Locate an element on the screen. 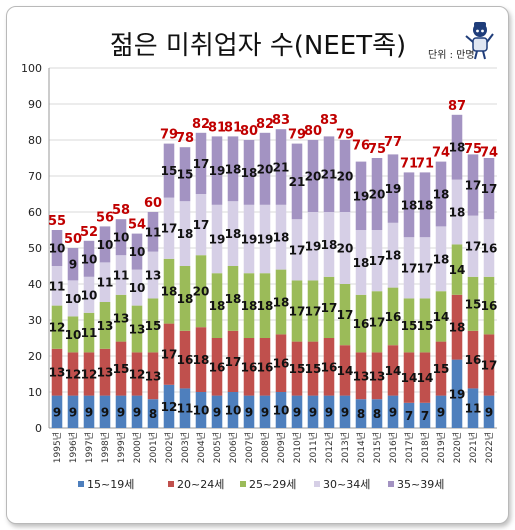  x-tick-label: 2020년 is located at coordinates (457, 447).